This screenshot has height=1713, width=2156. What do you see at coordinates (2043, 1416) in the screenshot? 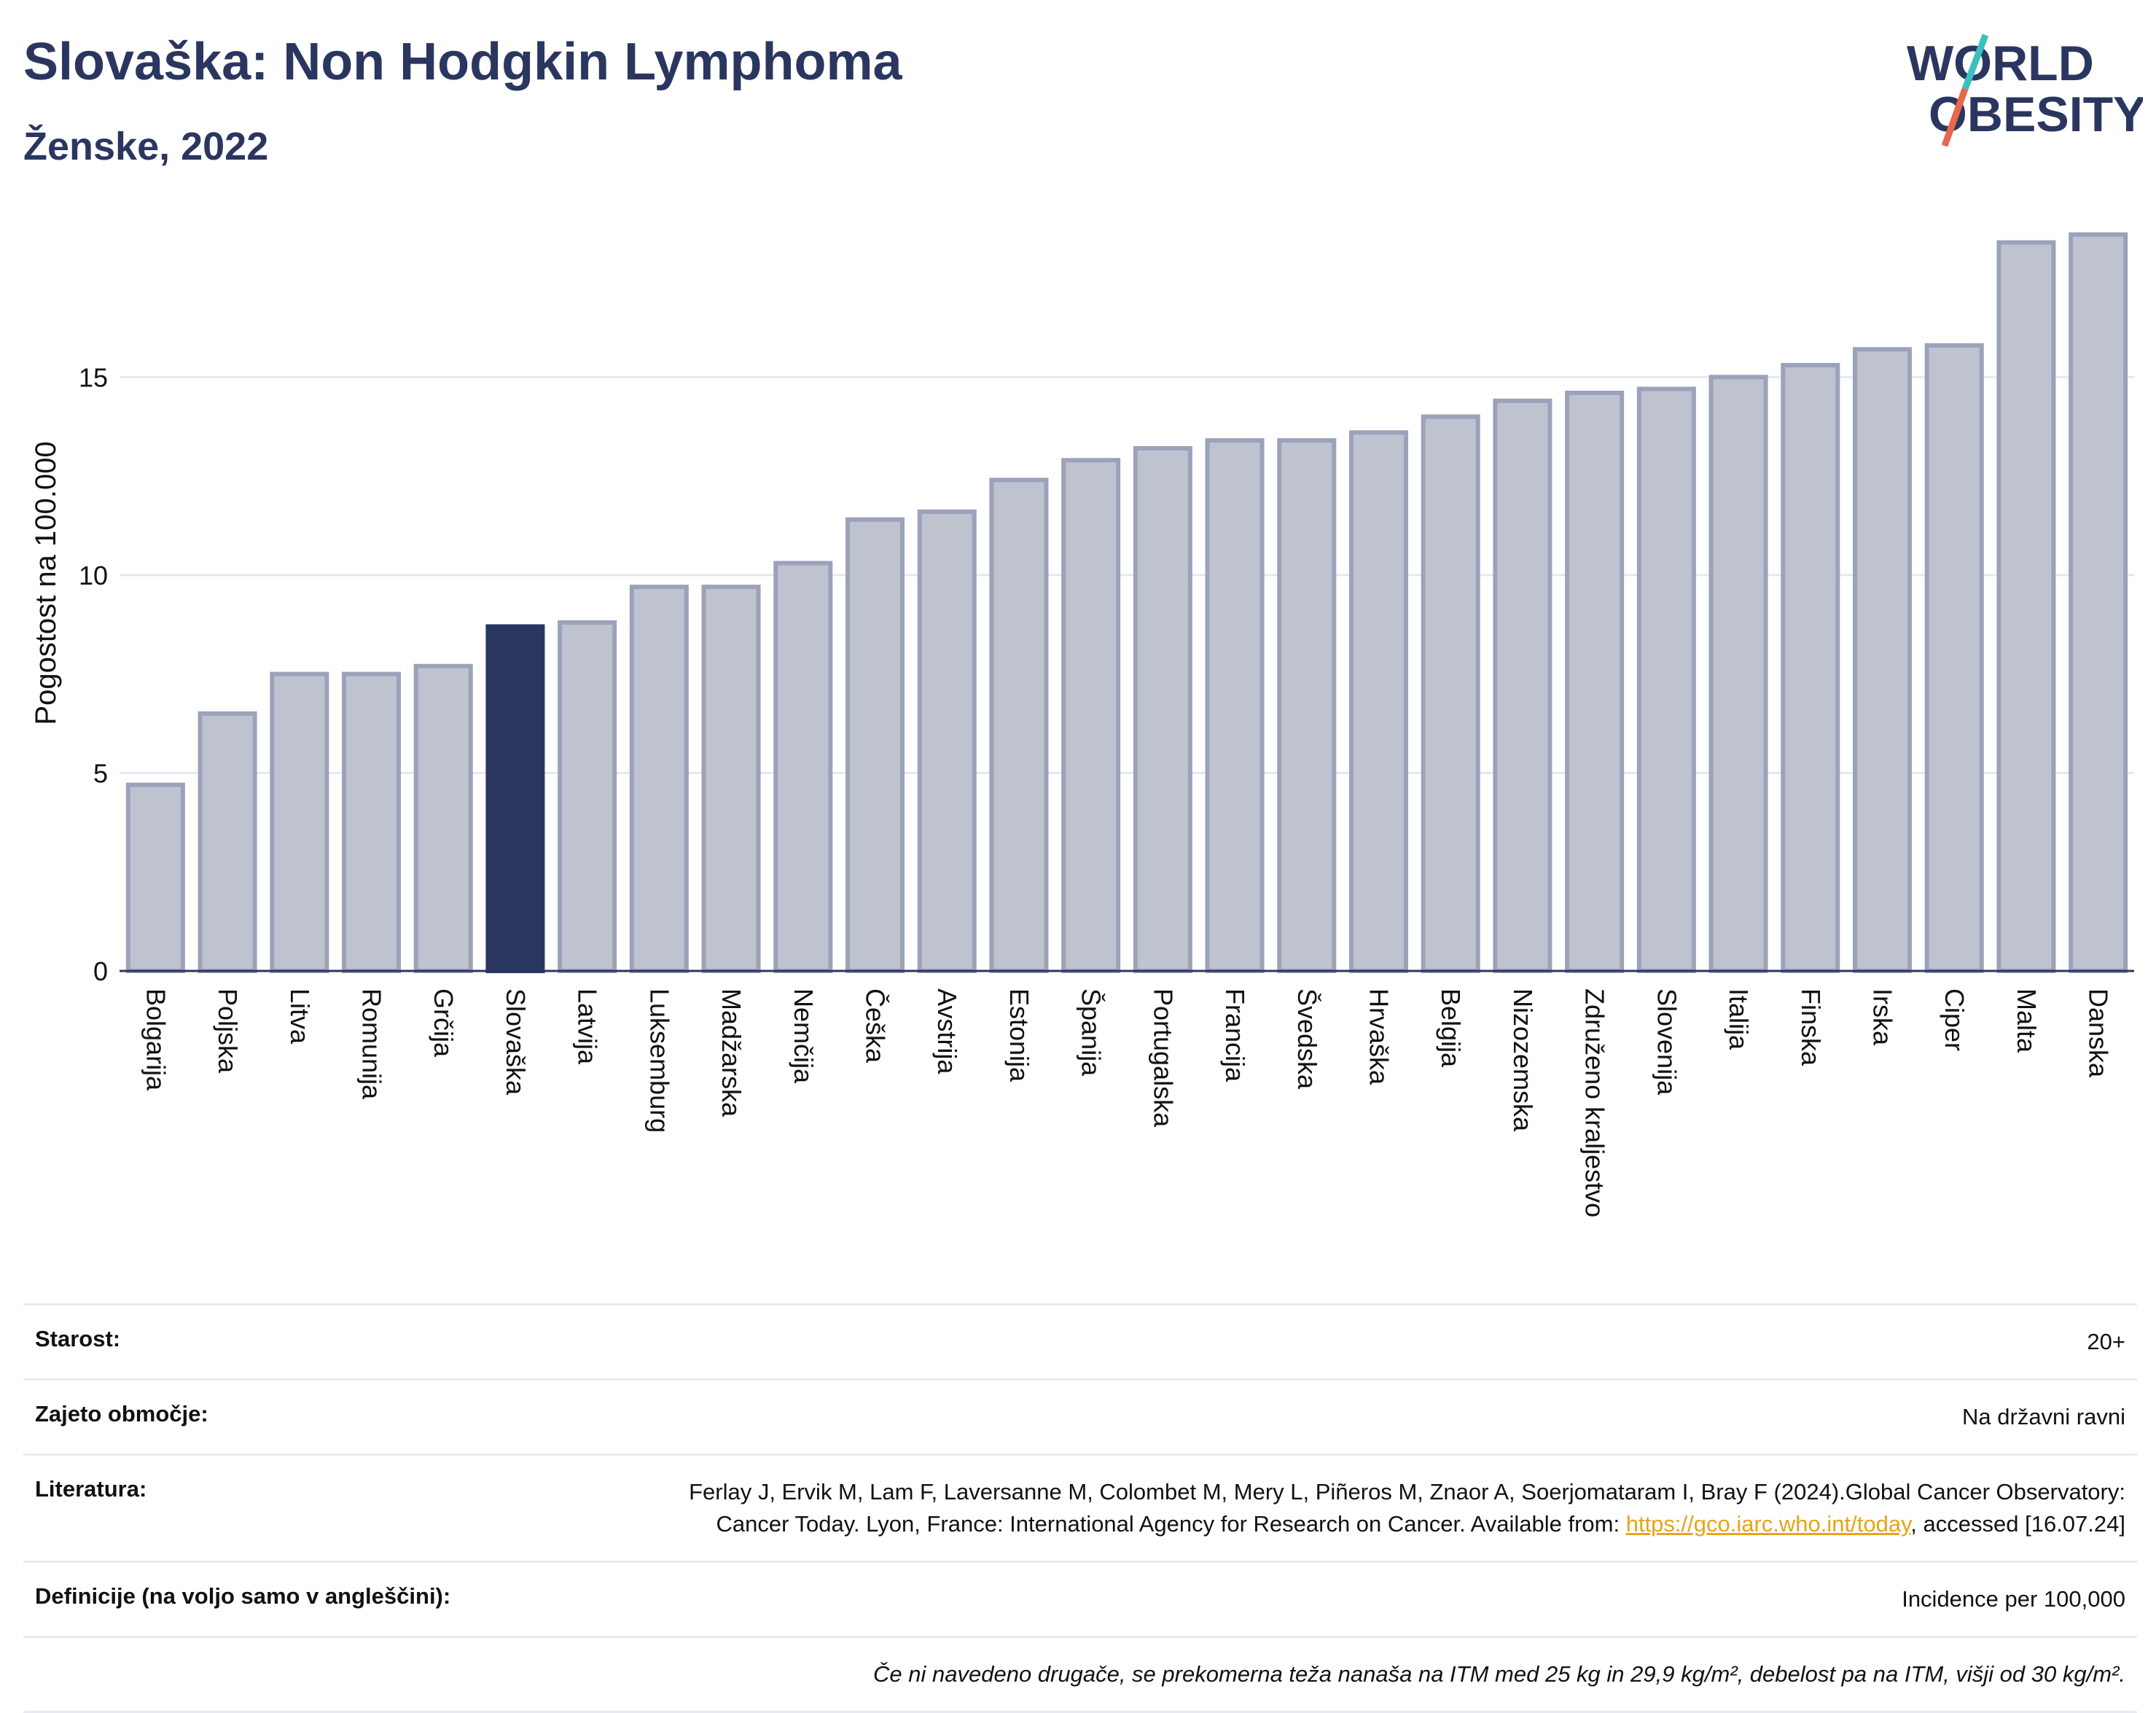
I see `coverage-value: Na državni ravni` at bounding box center [2043, 1416].